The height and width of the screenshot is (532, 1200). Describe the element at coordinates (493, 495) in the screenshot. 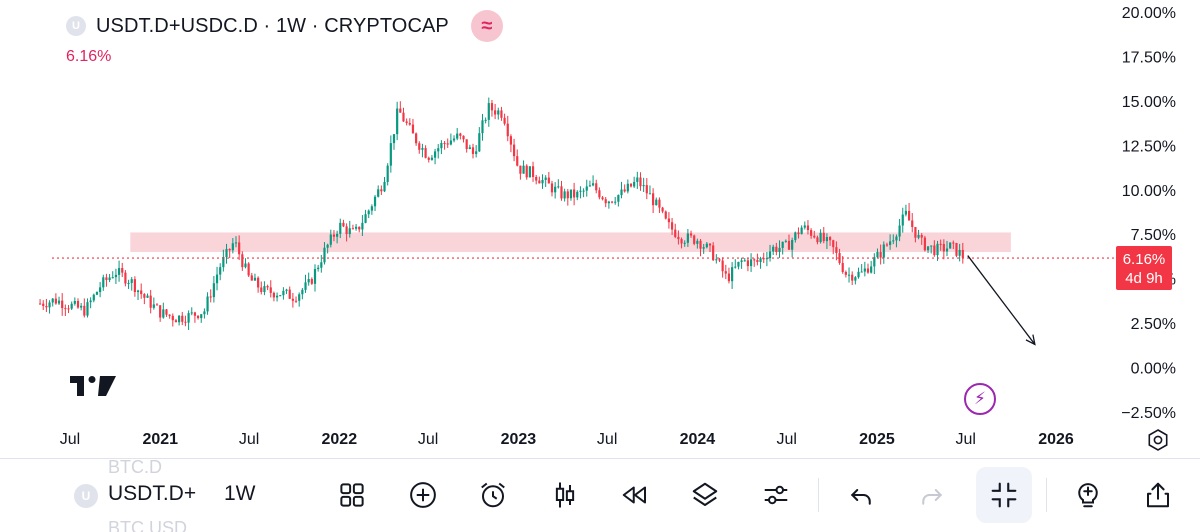

I see `alarm-icon` at that location.